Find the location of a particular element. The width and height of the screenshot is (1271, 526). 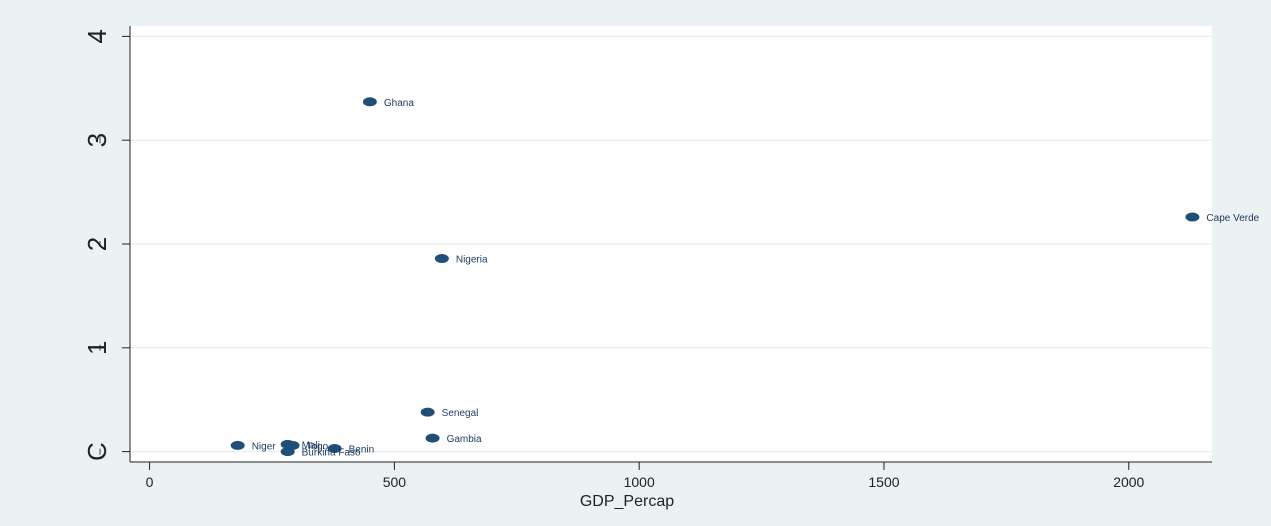

point-label: Mali is located at coordinates (311, 445).